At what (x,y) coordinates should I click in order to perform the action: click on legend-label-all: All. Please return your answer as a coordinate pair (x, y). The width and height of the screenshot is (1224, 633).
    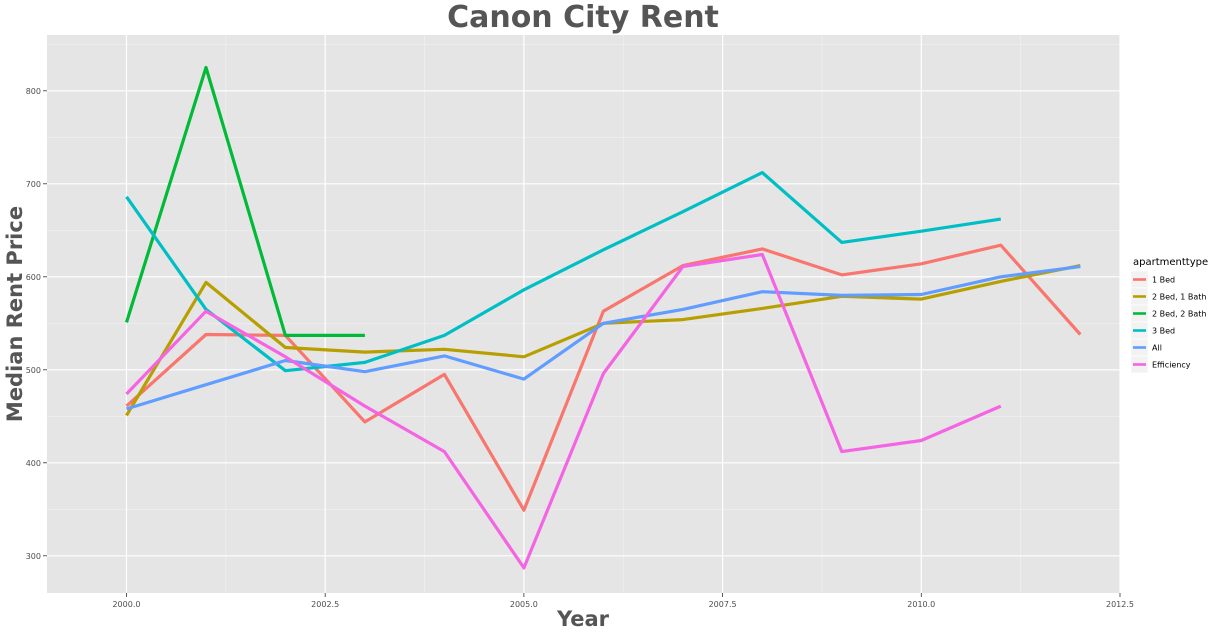
    Looking at the image, I should click on (1157, 348).